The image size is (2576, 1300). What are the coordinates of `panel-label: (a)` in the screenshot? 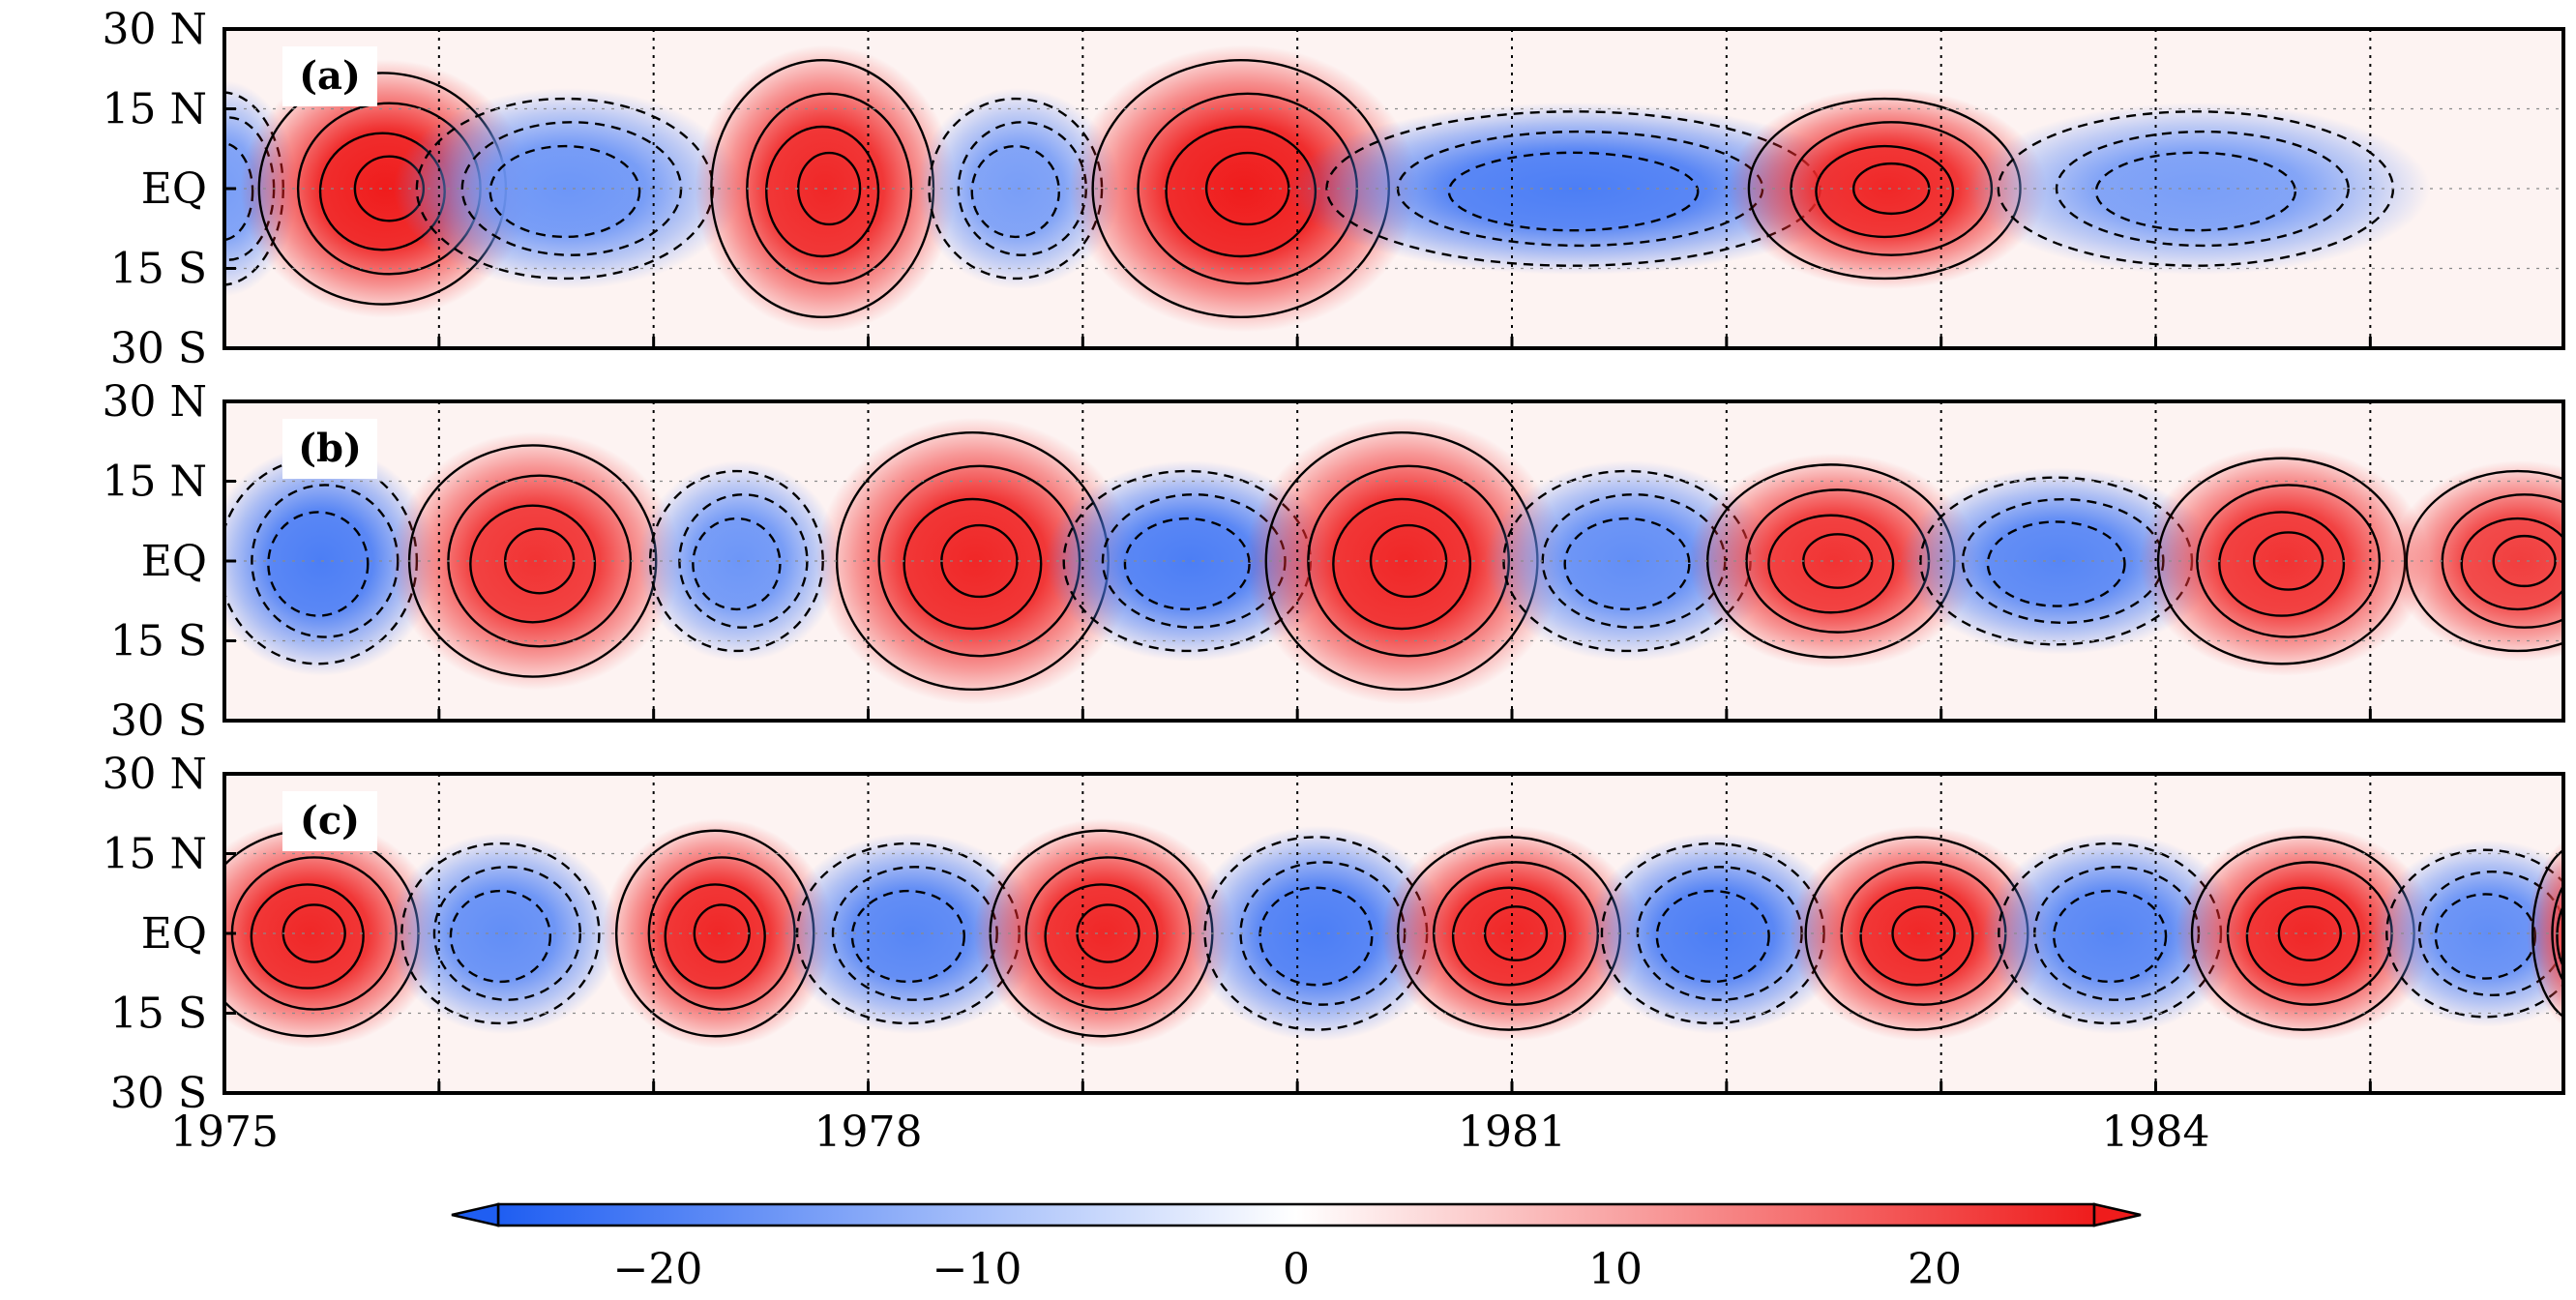 It's located at (329, 76).